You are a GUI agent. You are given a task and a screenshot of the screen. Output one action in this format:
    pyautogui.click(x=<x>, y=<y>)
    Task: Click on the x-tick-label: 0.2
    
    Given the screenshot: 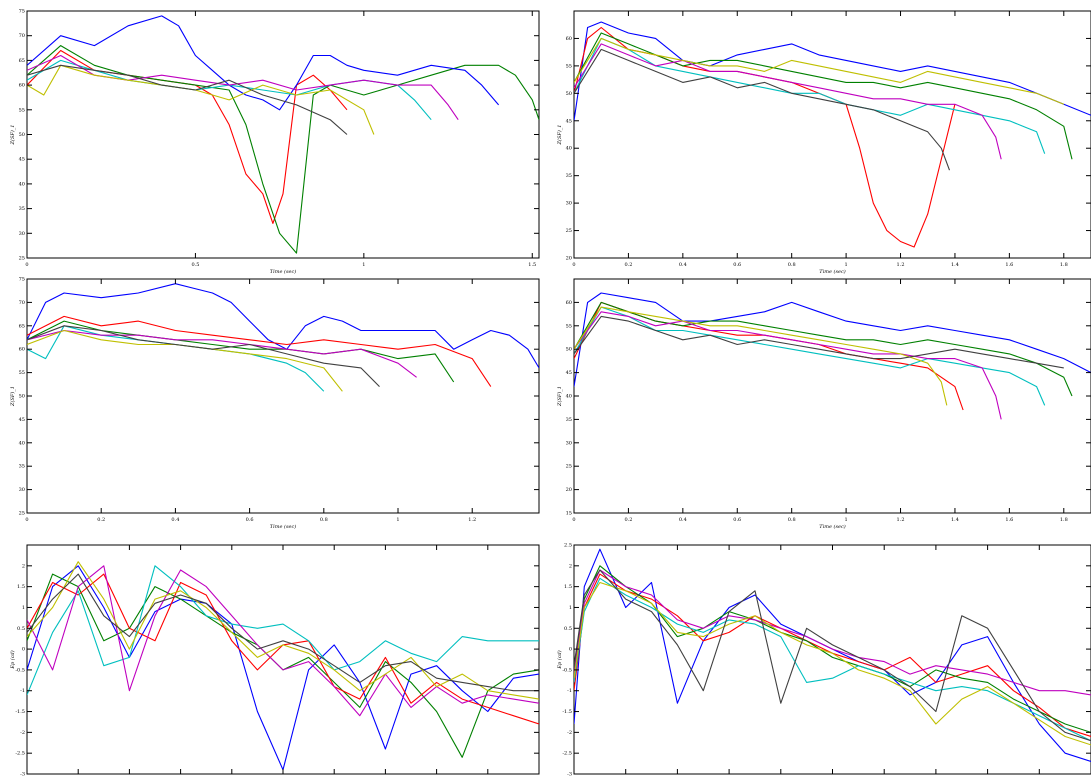 What is the action you would take?
    pyautogui.click(x=628, y=520)
    